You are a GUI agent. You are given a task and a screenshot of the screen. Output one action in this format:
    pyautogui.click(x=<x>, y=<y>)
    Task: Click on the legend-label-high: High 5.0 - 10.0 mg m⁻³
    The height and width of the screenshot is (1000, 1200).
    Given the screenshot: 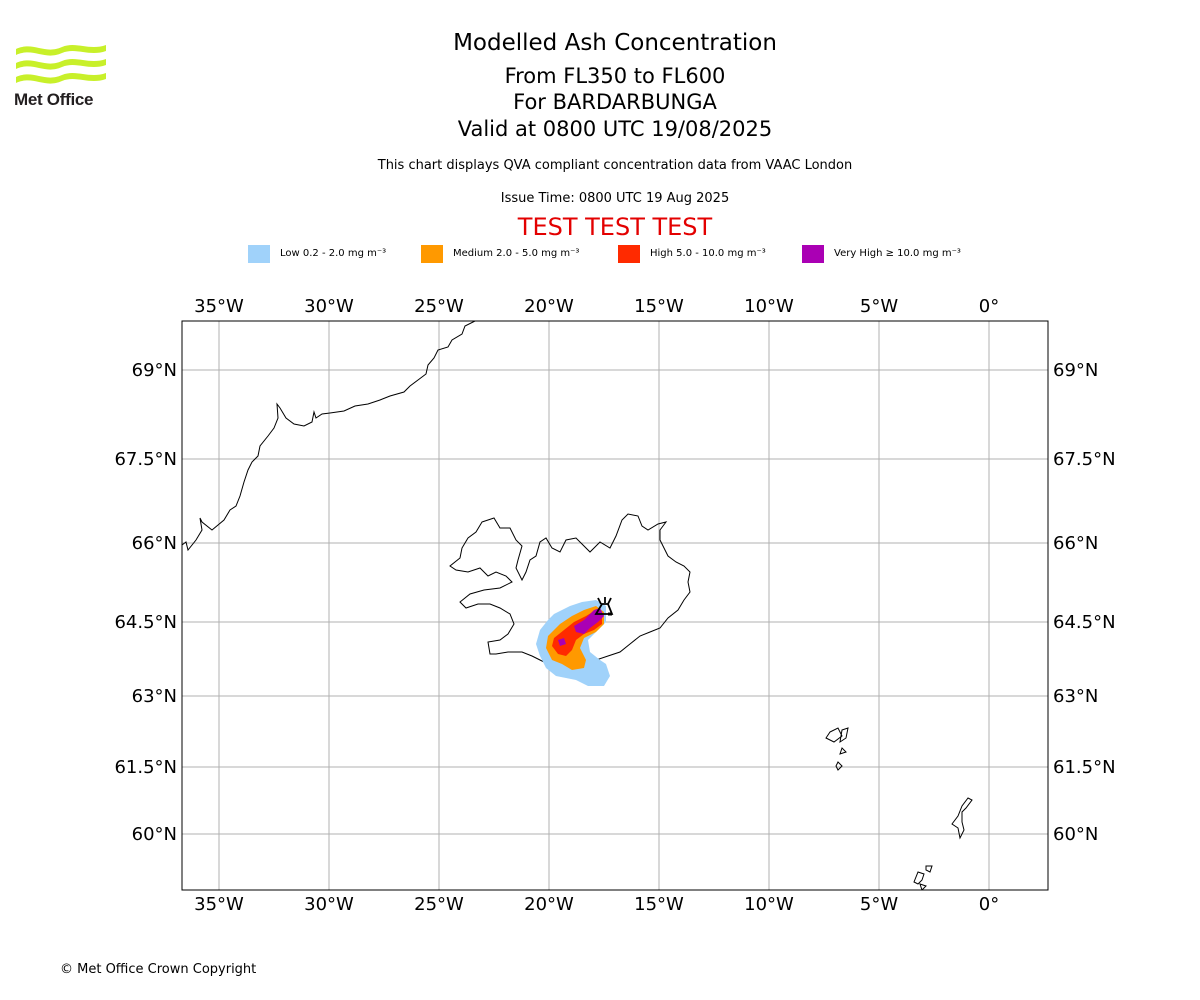 What is the action you would take?
    pyautogui.click(x=708, y=253)
    